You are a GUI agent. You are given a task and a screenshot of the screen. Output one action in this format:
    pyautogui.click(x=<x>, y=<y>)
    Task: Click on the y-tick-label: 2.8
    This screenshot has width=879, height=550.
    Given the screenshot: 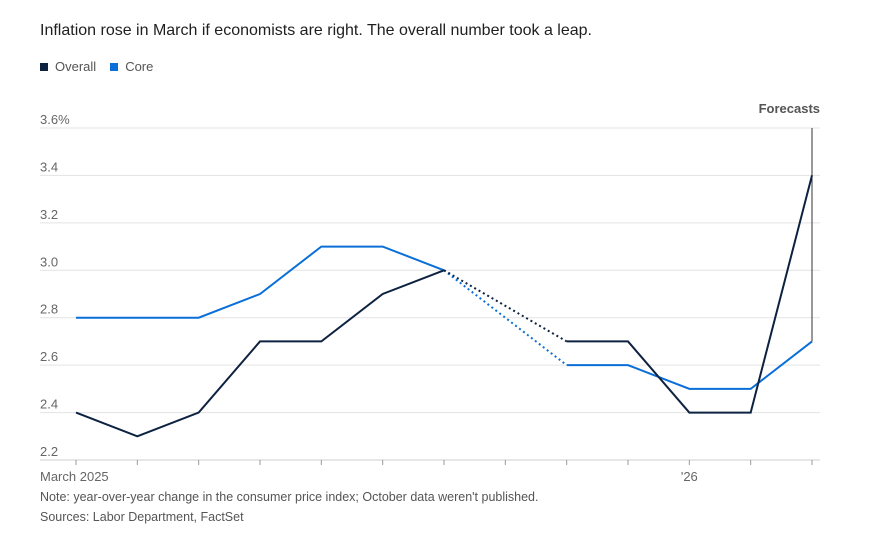 What is the action you would take?
    pyautogui.click(x=49, y=309)
    